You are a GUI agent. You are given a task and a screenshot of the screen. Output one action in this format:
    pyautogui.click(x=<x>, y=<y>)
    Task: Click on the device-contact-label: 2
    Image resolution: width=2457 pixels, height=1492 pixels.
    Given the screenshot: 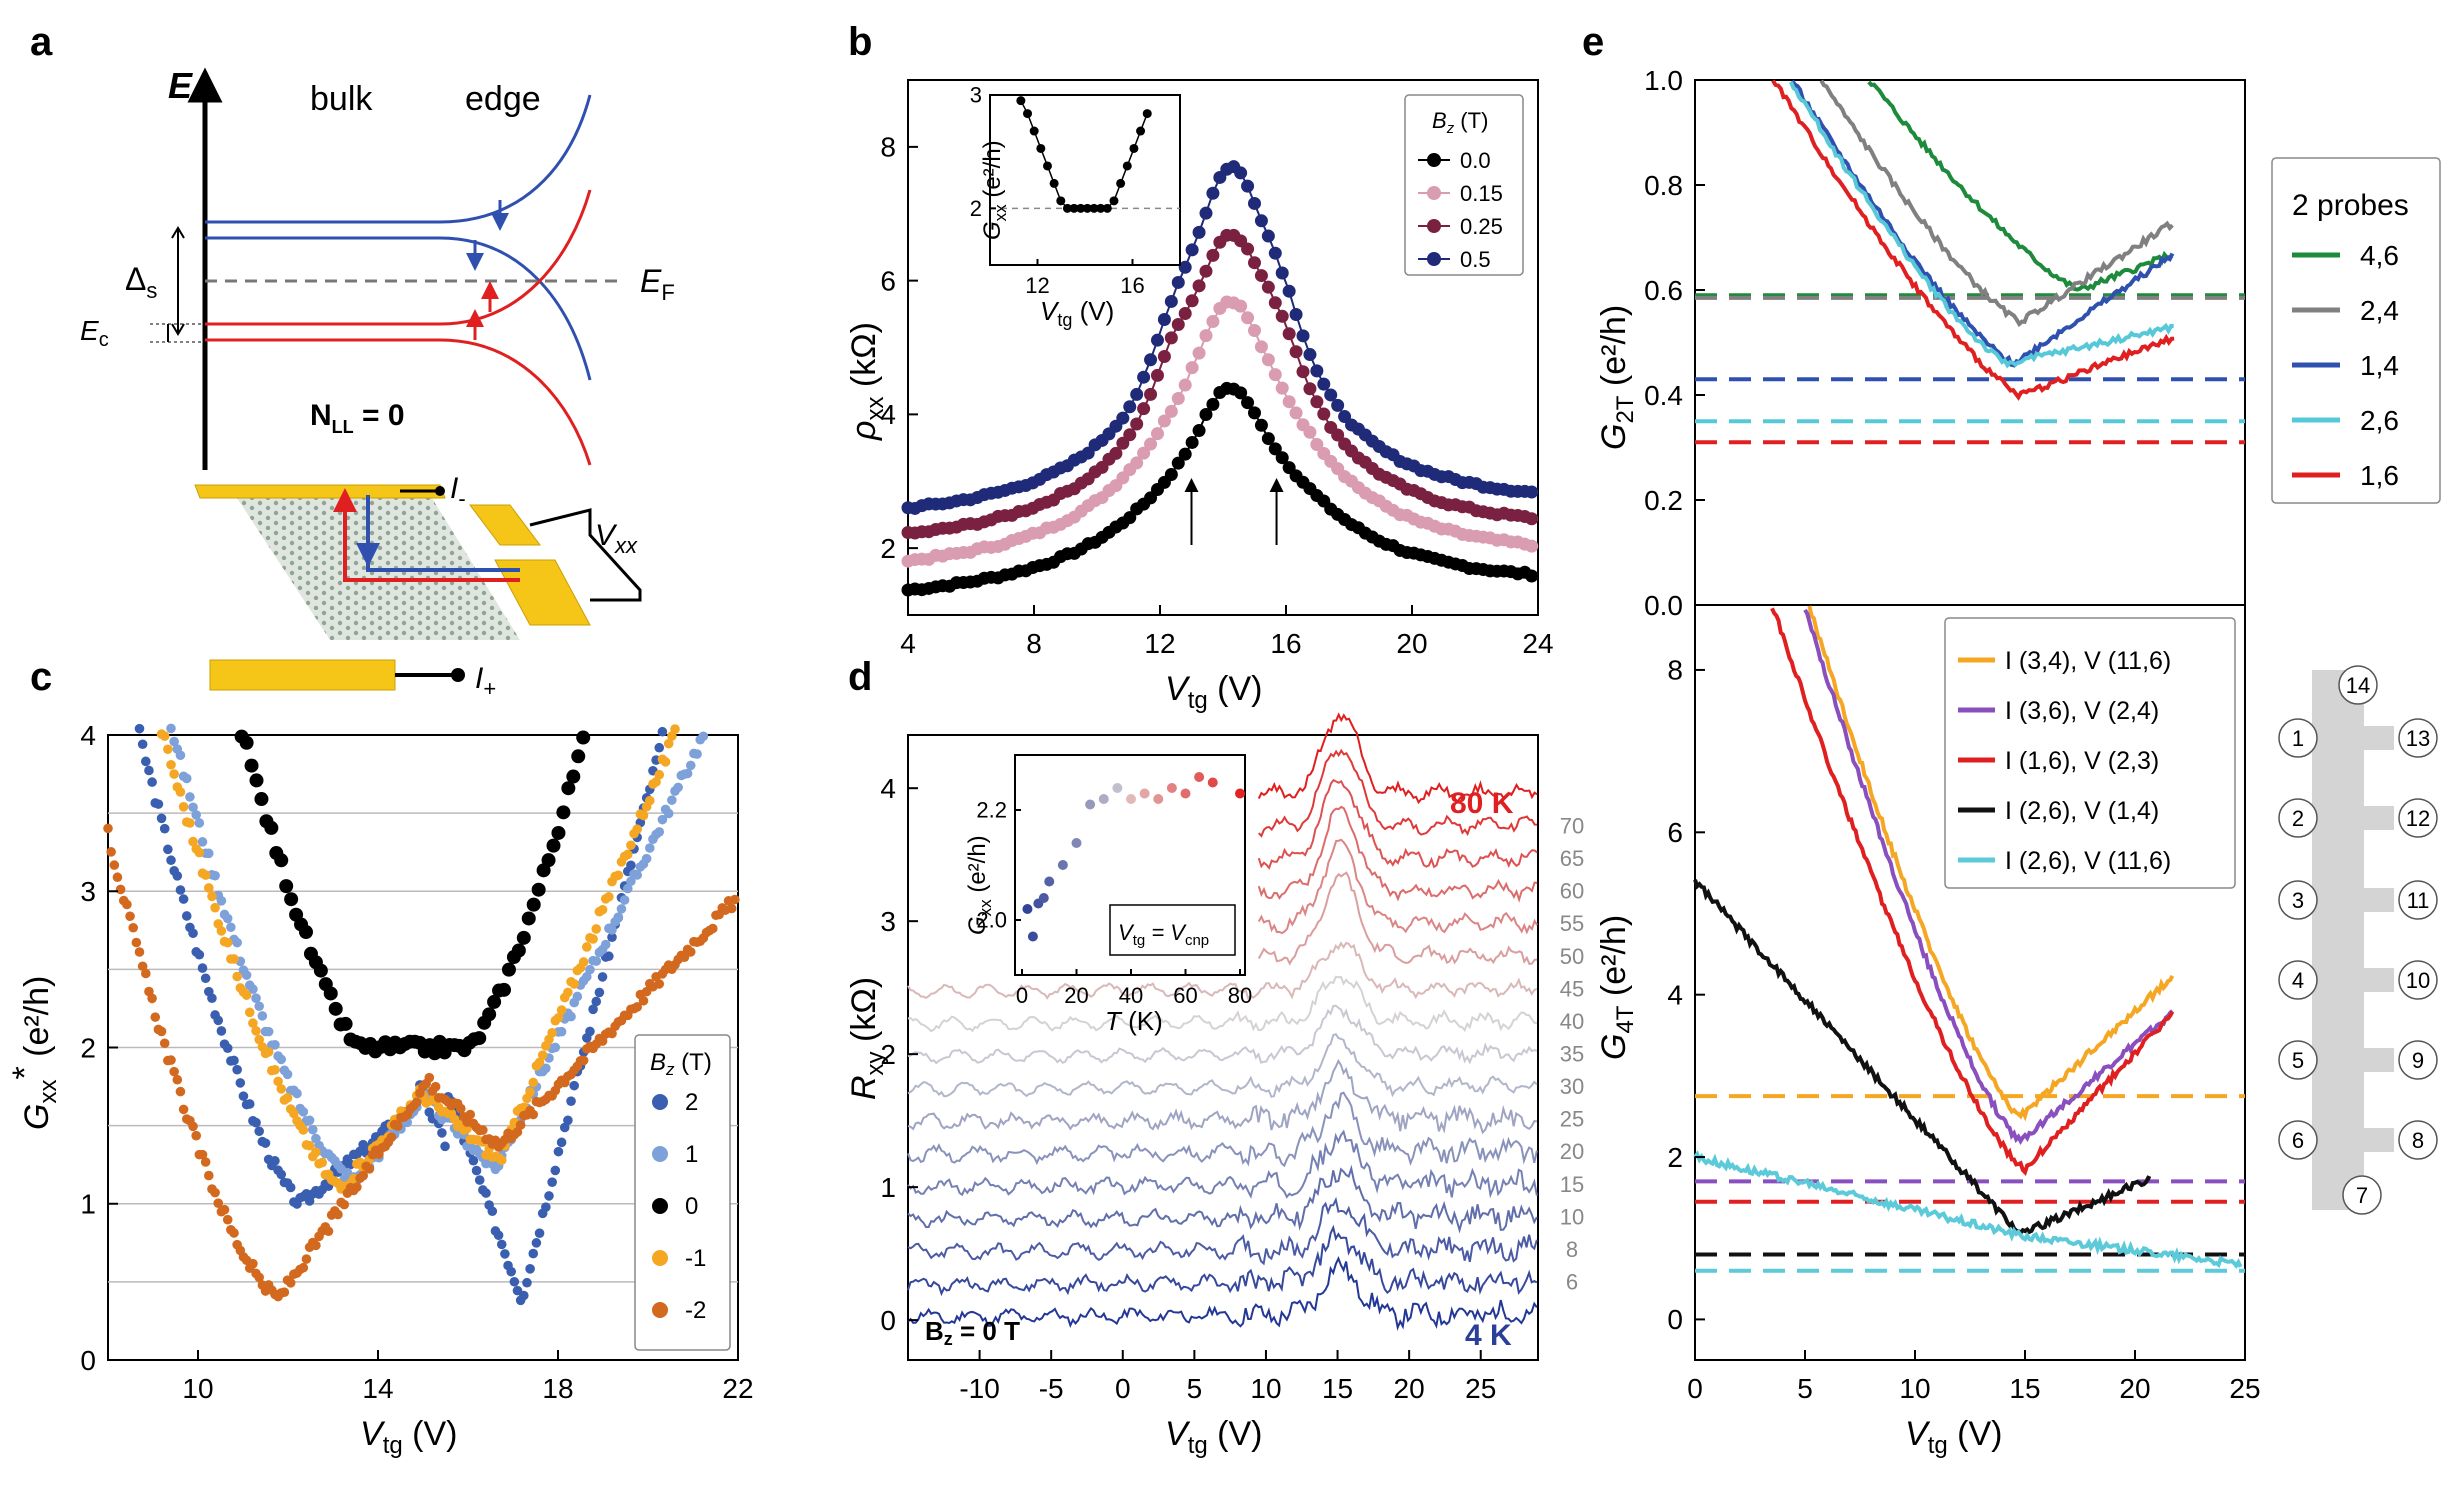 What is the action you would take?
    pyautogui.click(x=2298, y=818)
    